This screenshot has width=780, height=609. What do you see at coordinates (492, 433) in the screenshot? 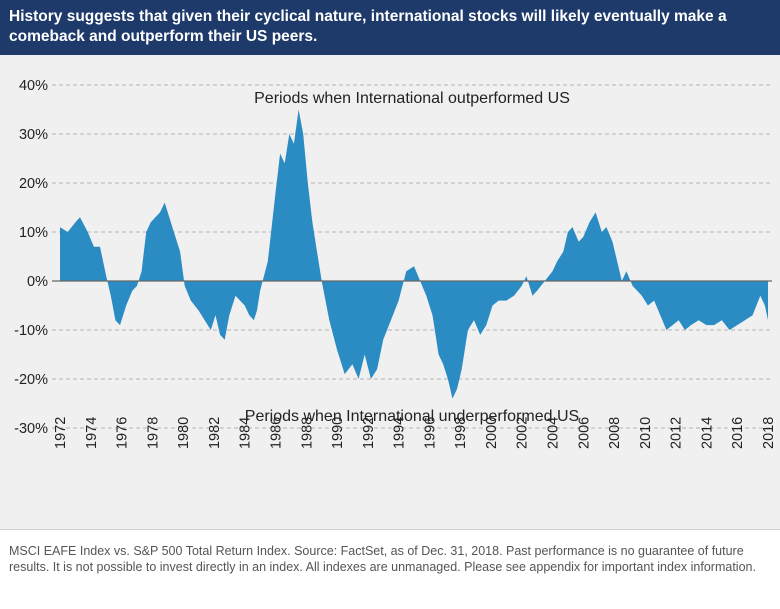
I see `x-tick-label: 2000` at bounding box center [492, 433].